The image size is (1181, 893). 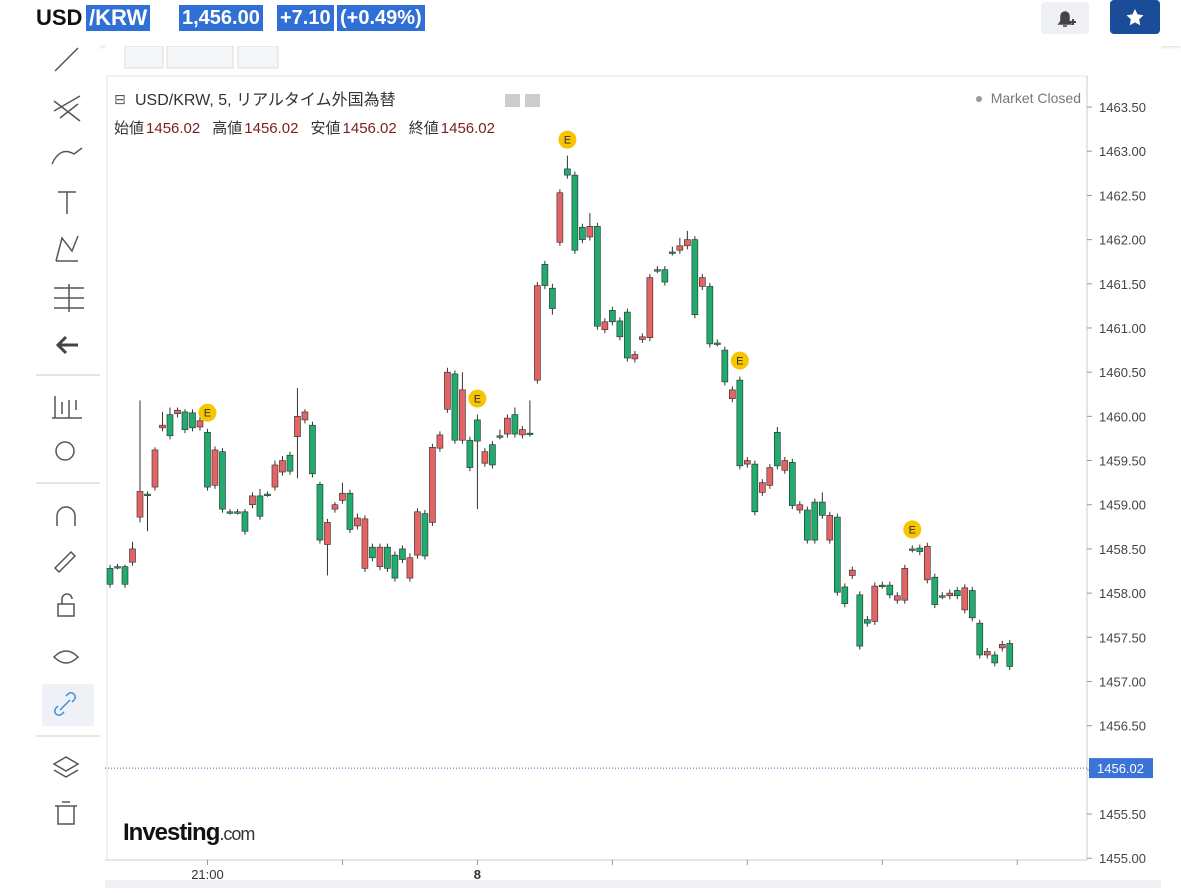 I want to click on y-tick-label: 1463.50, so click(x=1122, y=107).